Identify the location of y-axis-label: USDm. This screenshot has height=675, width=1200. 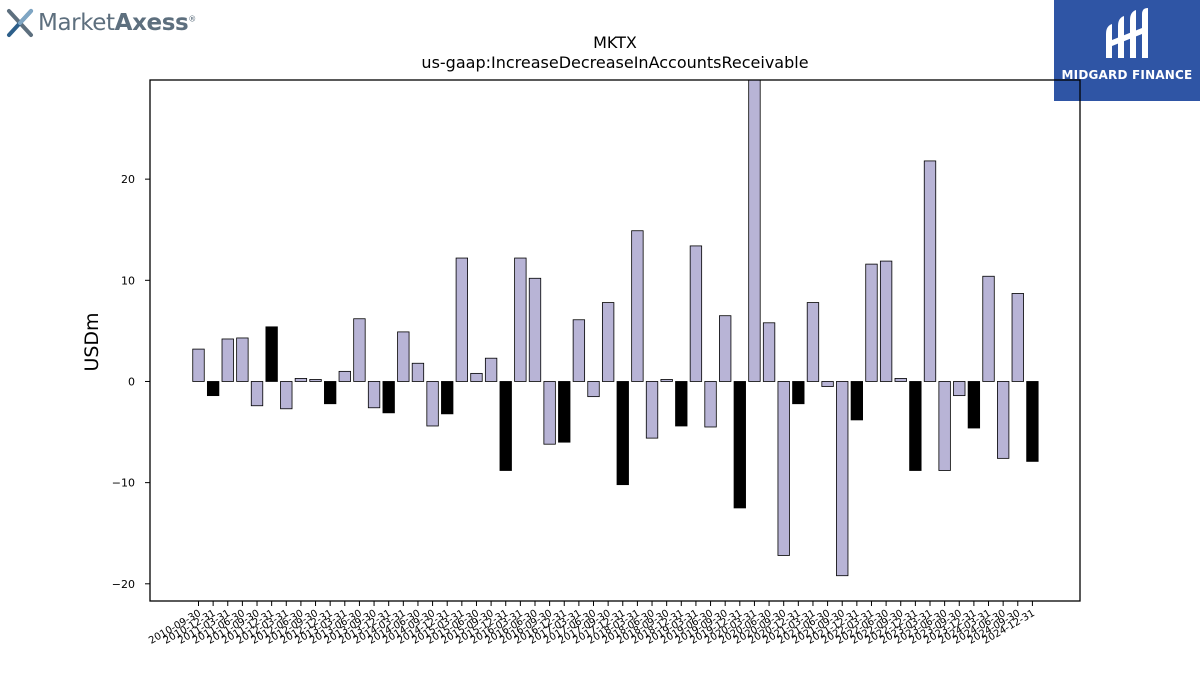
(92, 341).